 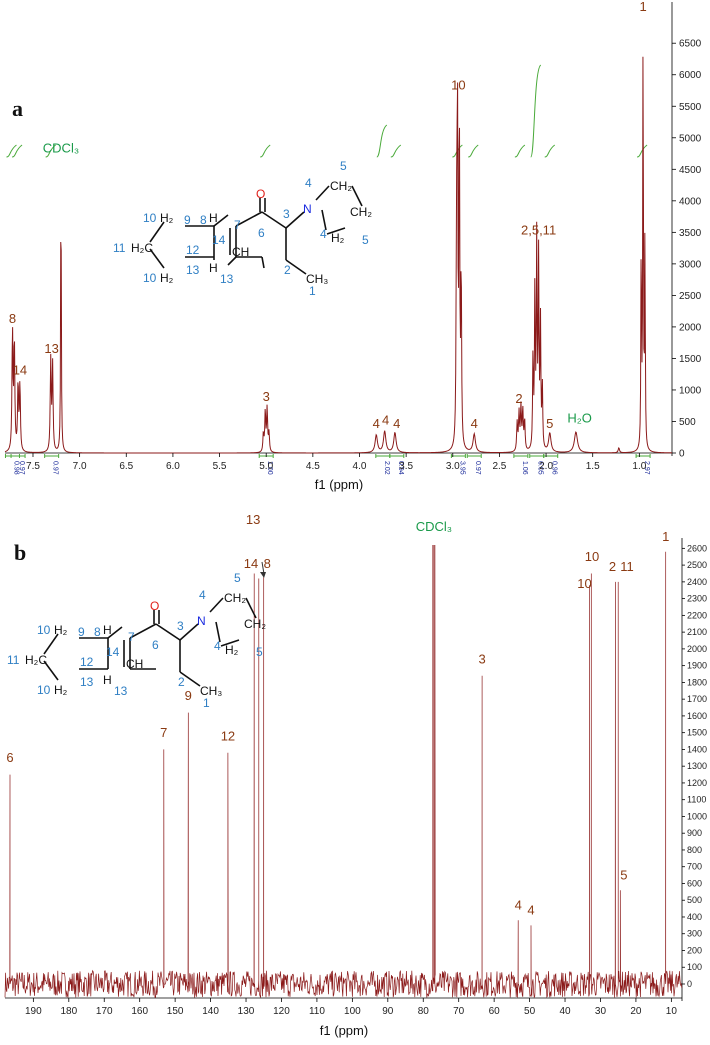 I want to click on atom-label: CH, so click(x=240, y=252).